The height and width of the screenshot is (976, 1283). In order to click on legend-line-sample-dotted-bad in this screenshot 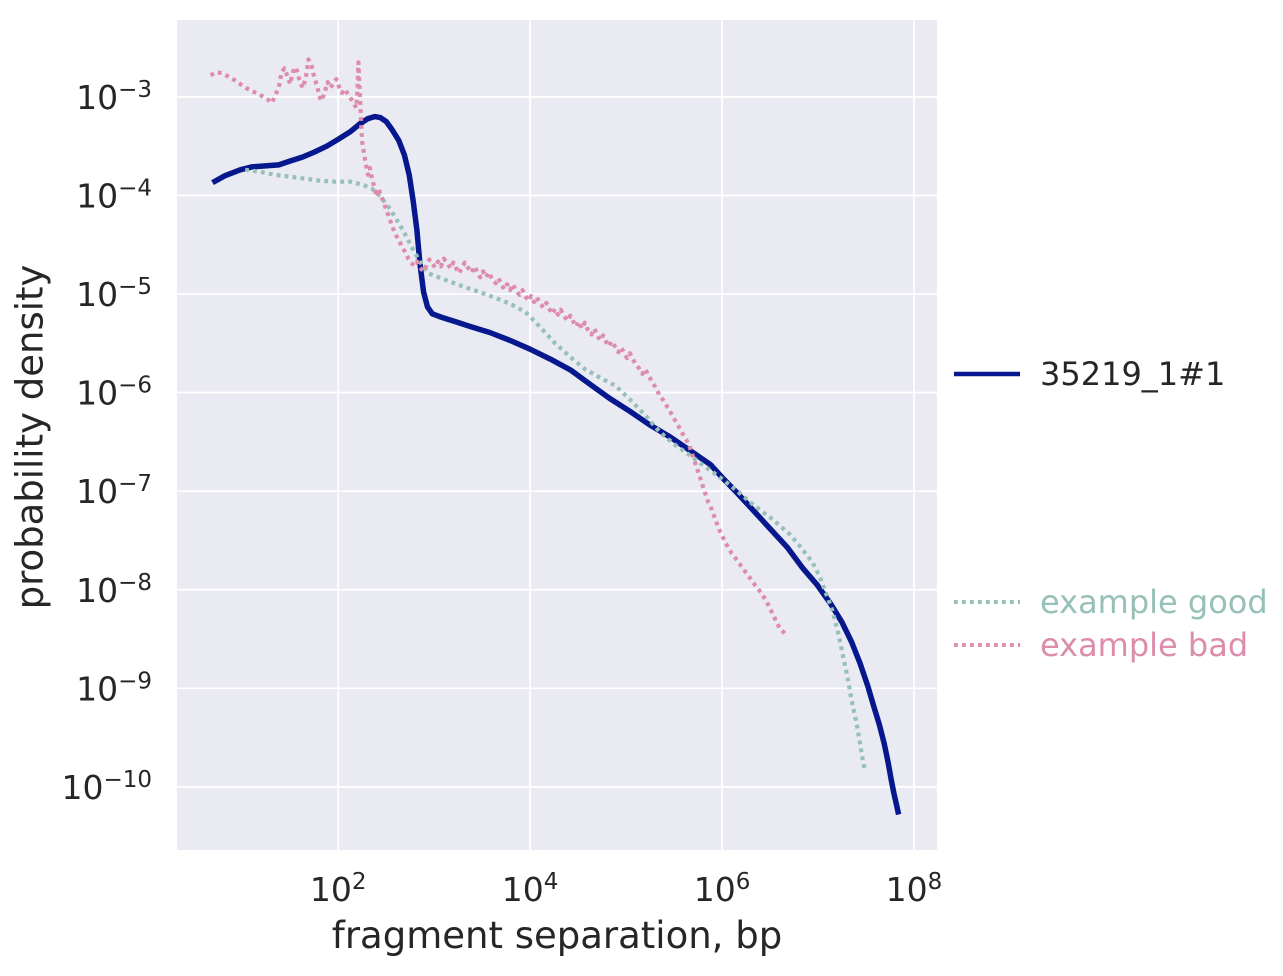, I will do `click(987, 645)`.